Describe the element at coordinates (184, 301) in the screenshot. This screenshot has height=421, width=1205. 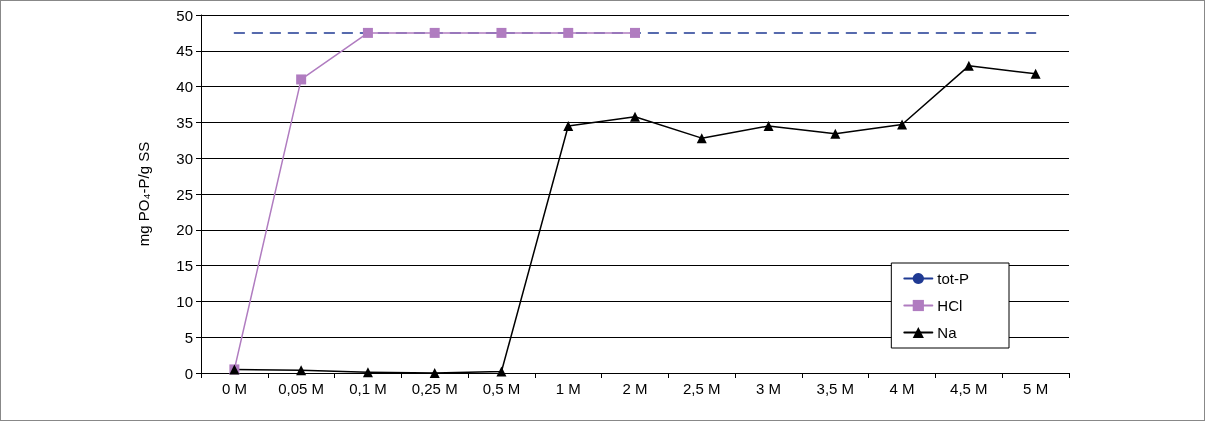
I see `y-tick-label: 10` at that location.